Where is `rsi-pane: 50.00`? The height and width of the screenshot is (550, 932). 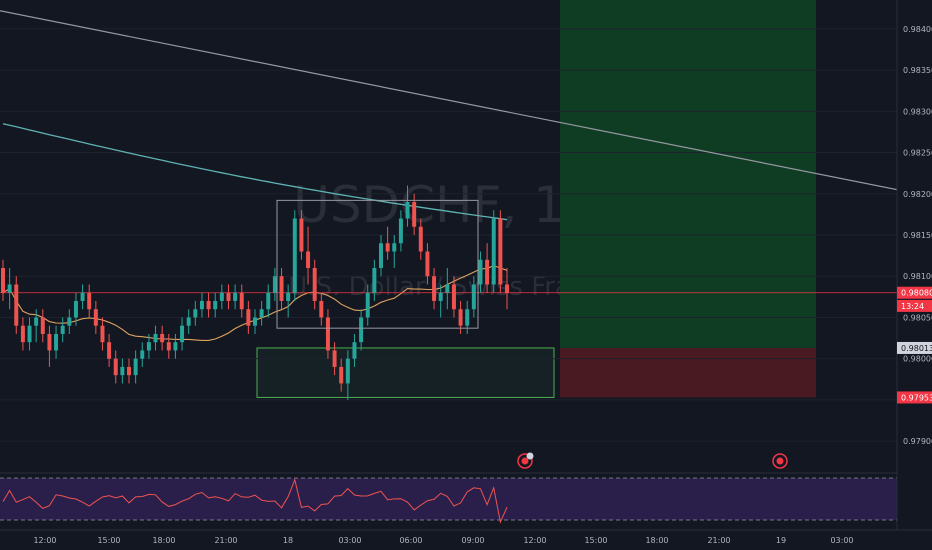
rsi-pane: 50.00 is located at coordinates (466, 498).